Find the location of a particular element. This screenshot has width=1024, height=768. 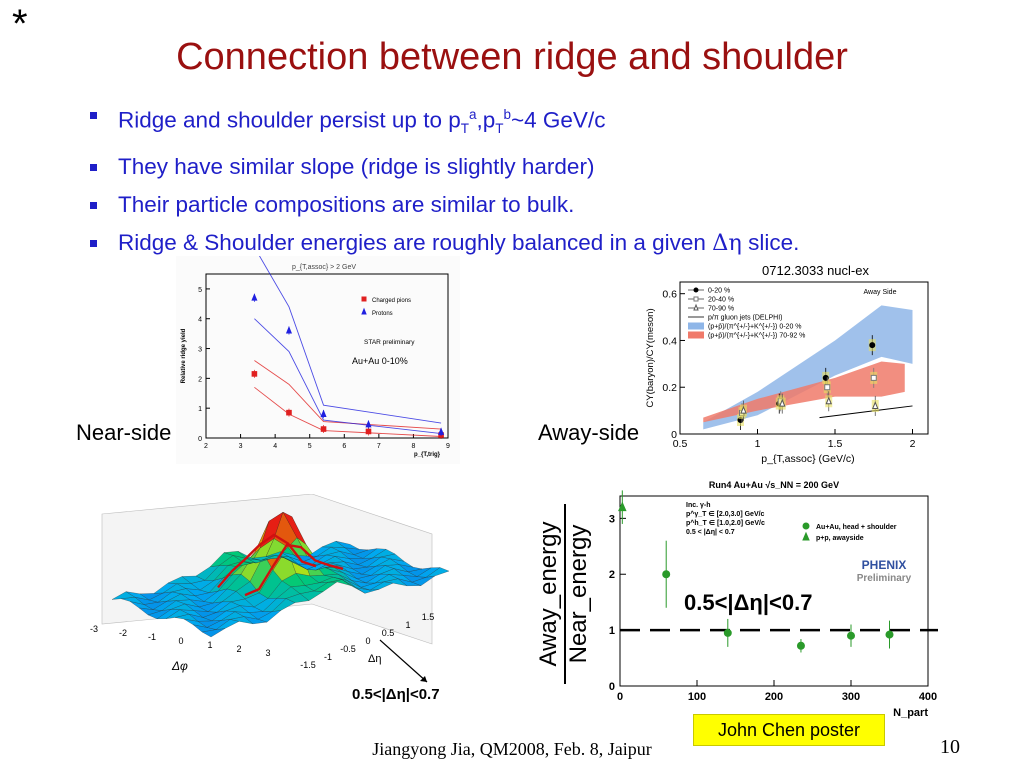

legend-label: Protons is located at coordinates (382, 314).